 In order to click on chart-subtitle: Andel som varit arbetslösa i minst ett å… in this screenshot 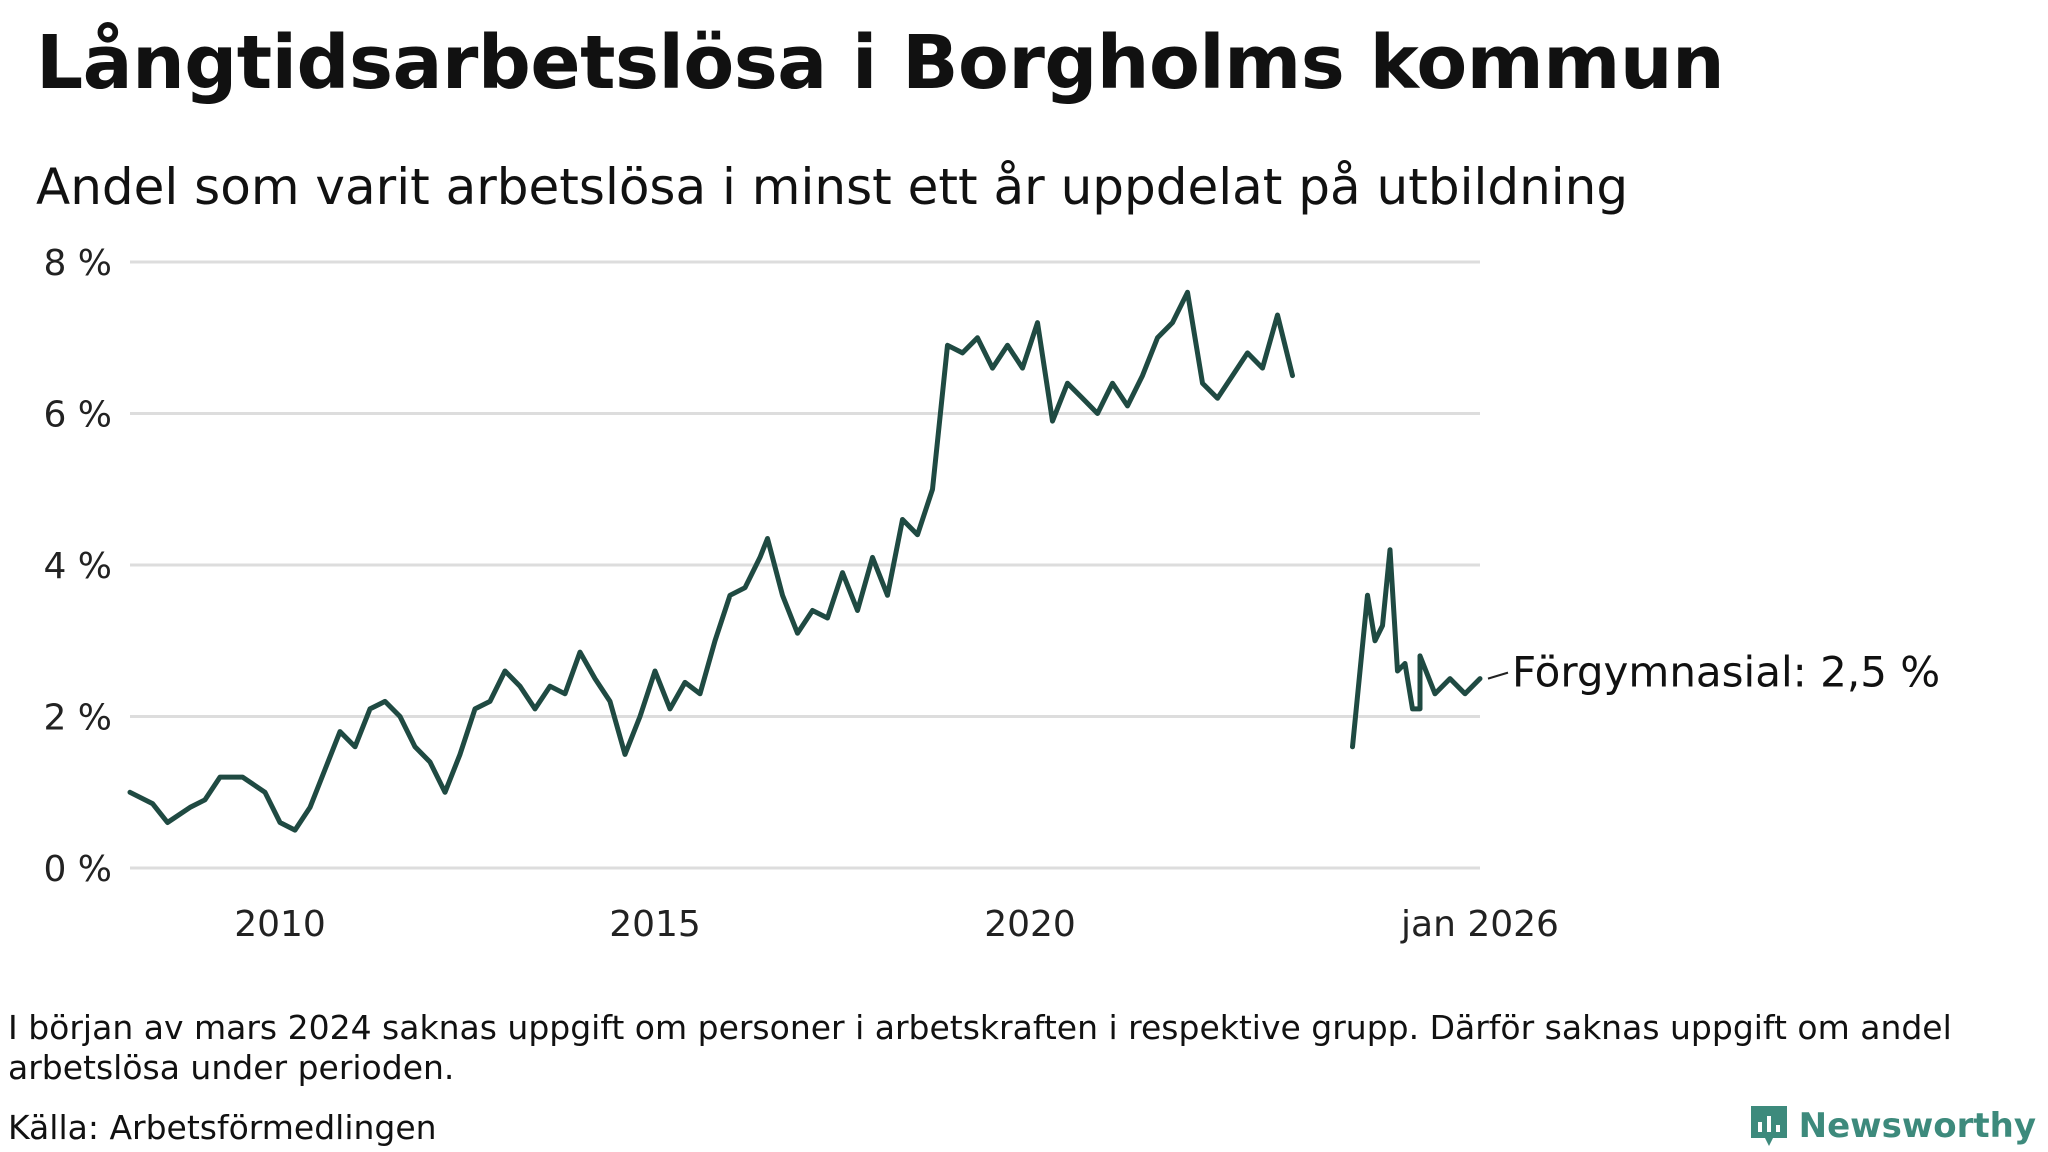, I will do `click(832, 187)`.